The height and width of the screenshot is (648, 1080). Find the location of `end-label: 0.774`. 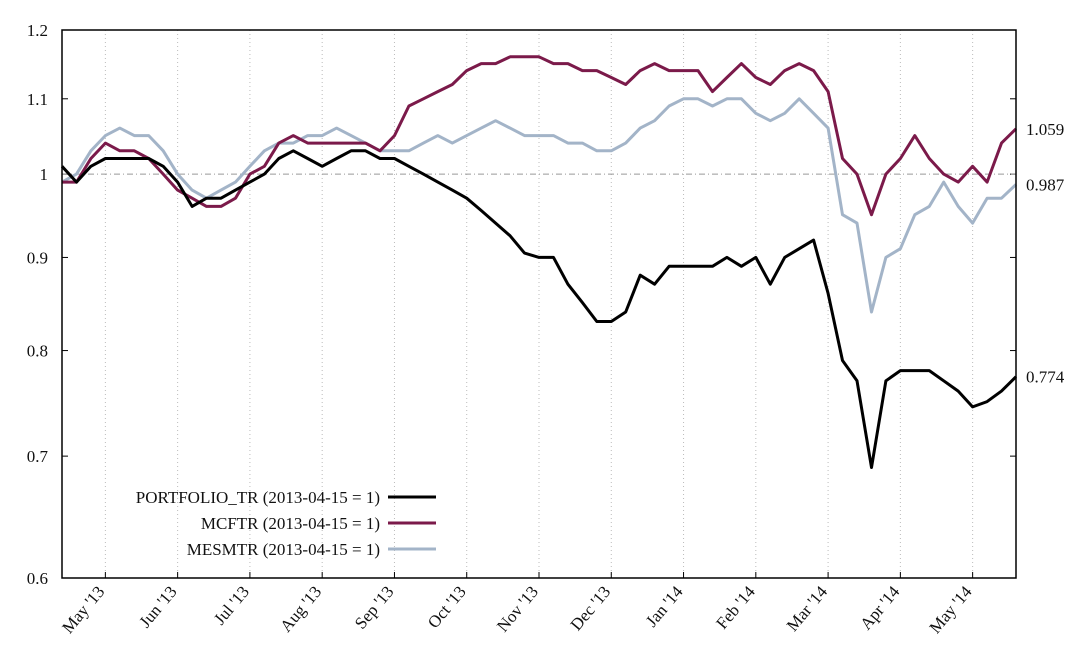

end-label: 0.774 is located at coordinates (1045, 377).